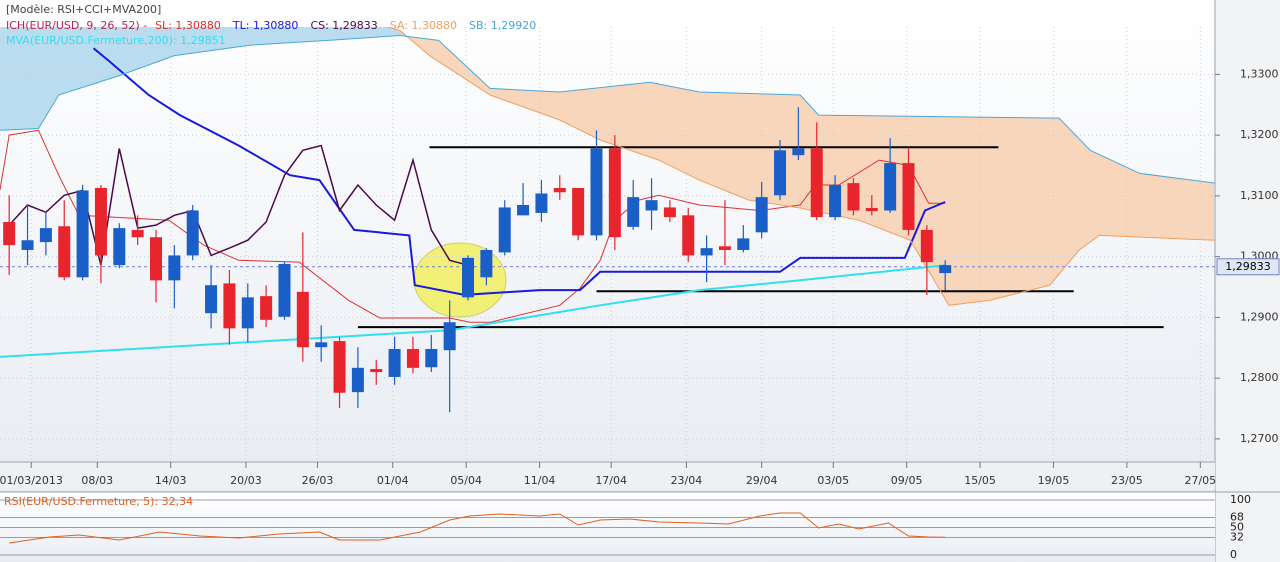 The image size is (1280, 562). What do you see at coordinates (116, 40) in the screenshot?
I see `legend-entry: MVA(EUR/USD.Fermeture,200): 1,29851` at bounding box center [116, 40].